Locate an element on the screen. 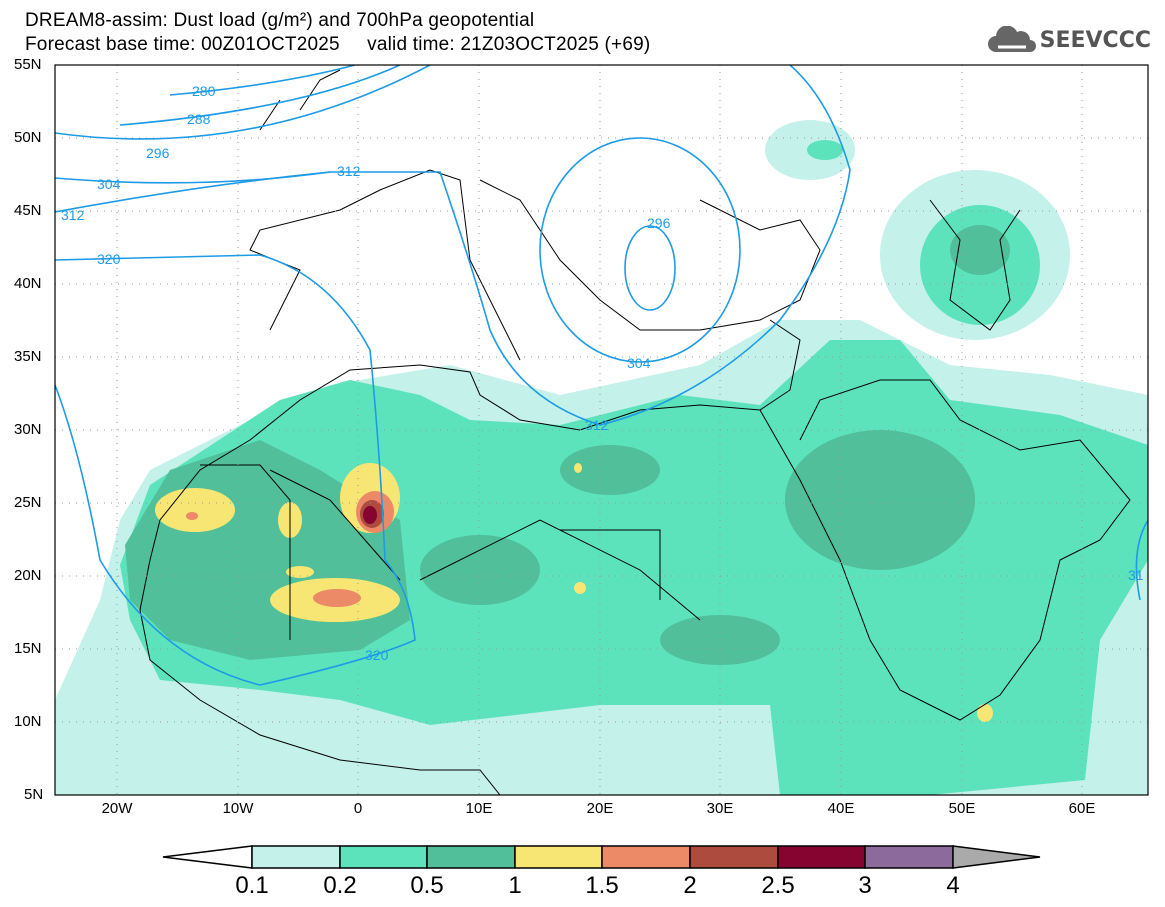 The height and width of the screenshot is (907, 1165). contour-label: 31 is located at coordinates (1136, 575).